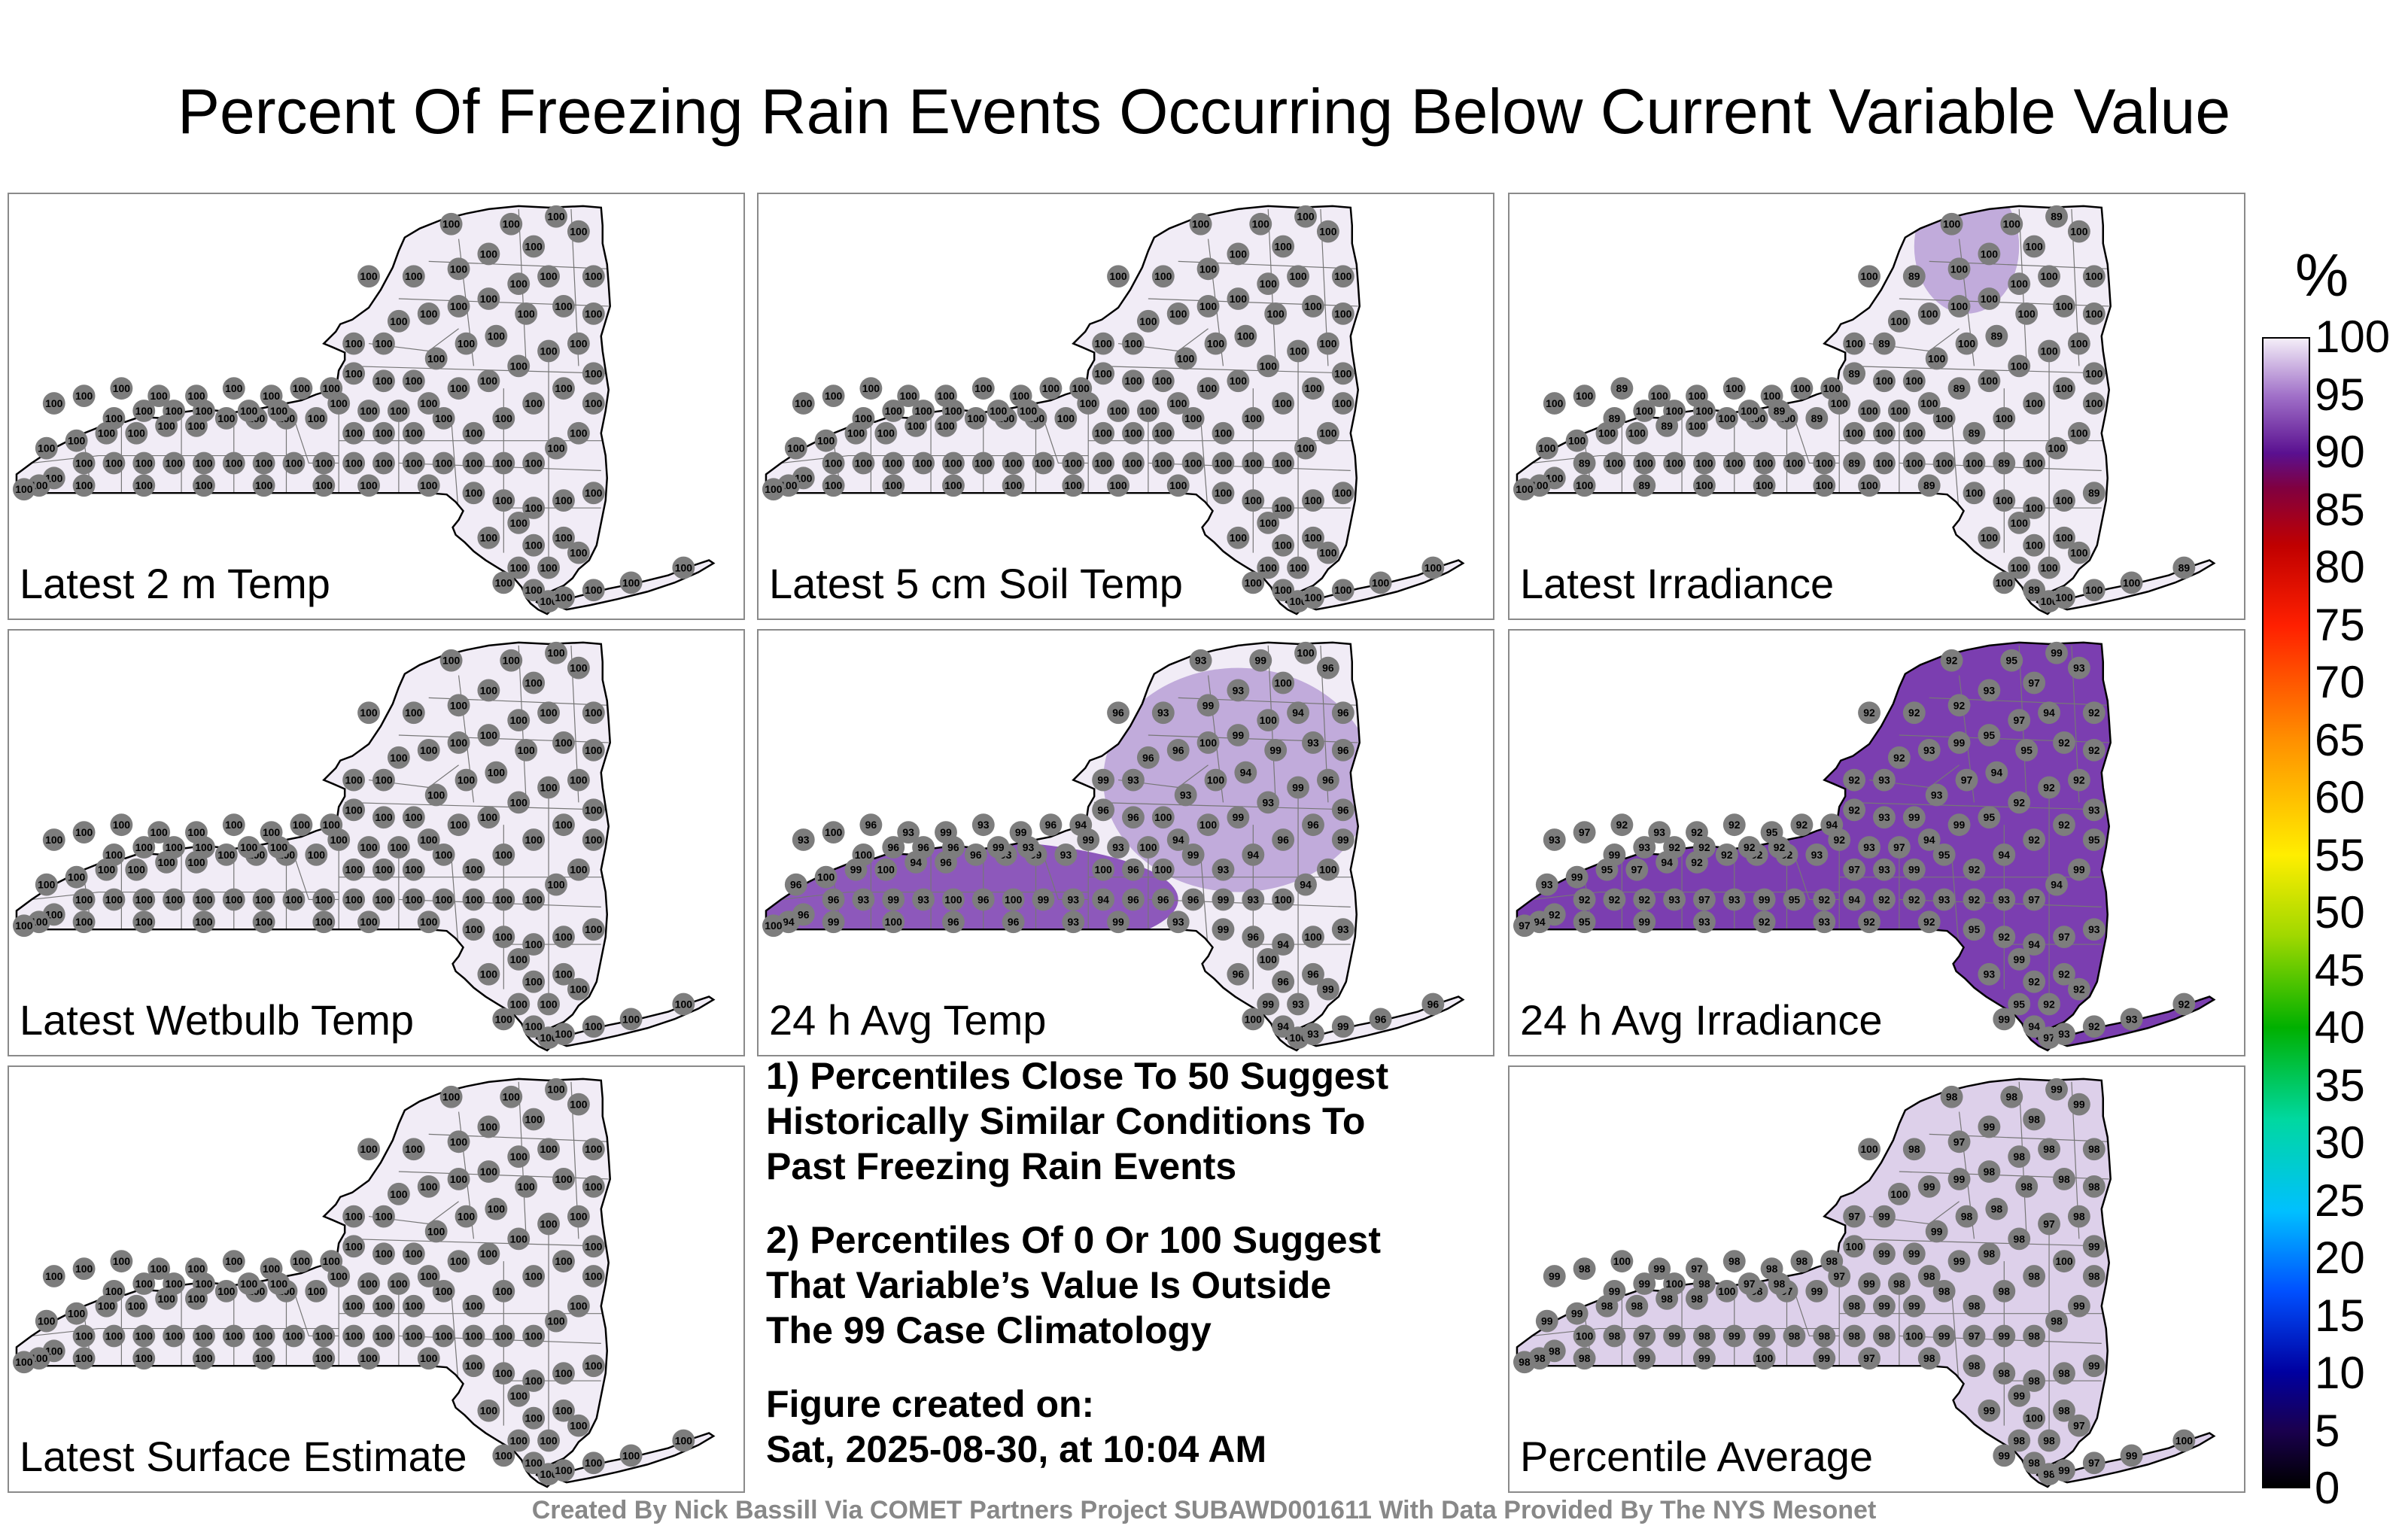 Image resolution: width=2408 pixels, height=1535 pixels. What do you see at coordinates (2340, 1142) in the screenshot?
I see `colorbar-tick-label: 30` at bounding box center [2340, 1142].